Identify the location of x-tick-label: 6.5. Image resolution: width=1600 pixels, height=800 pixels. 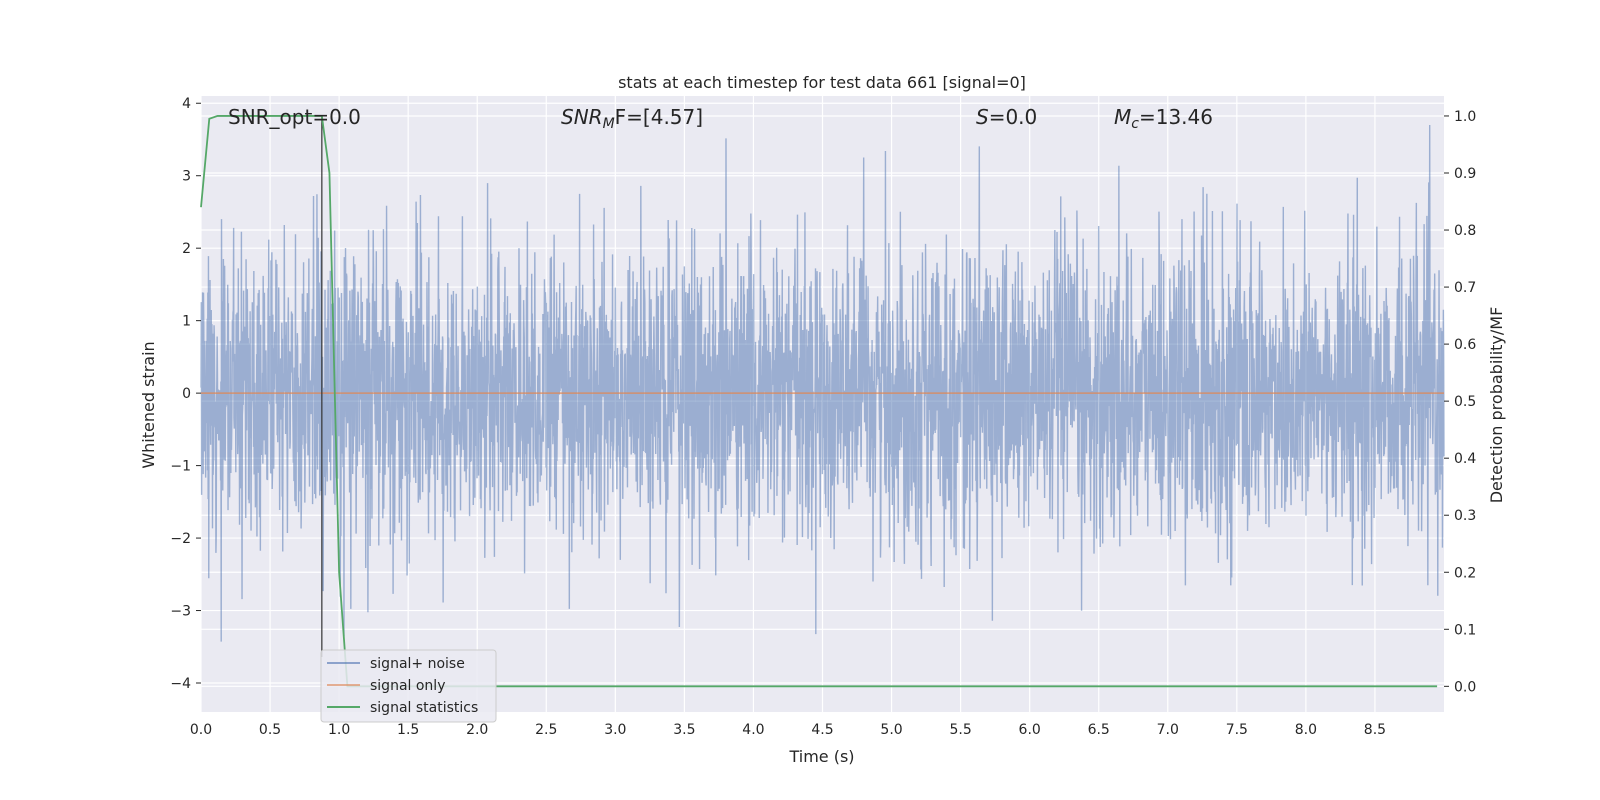
(1099, 730).